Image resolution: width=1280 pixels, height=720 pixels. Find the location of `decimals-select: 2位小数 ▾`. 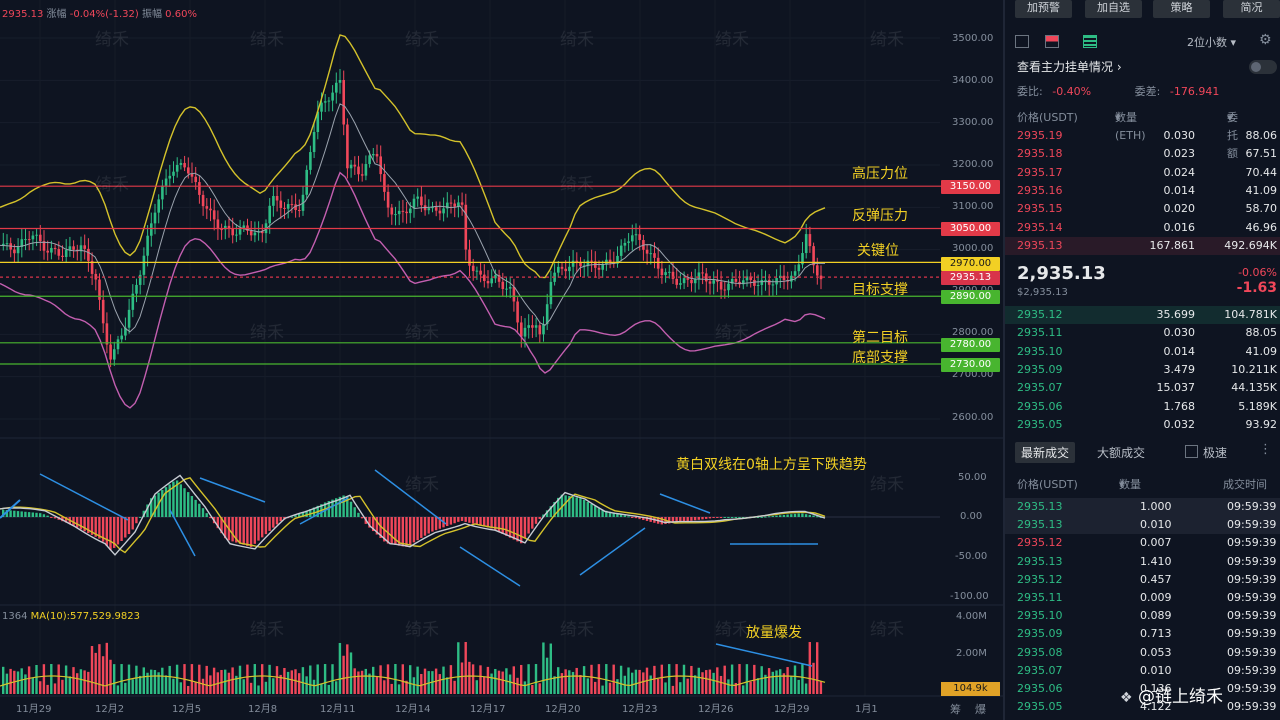

decimals-select: 2位小数 ▾ is located at coordinates (1211, 42).